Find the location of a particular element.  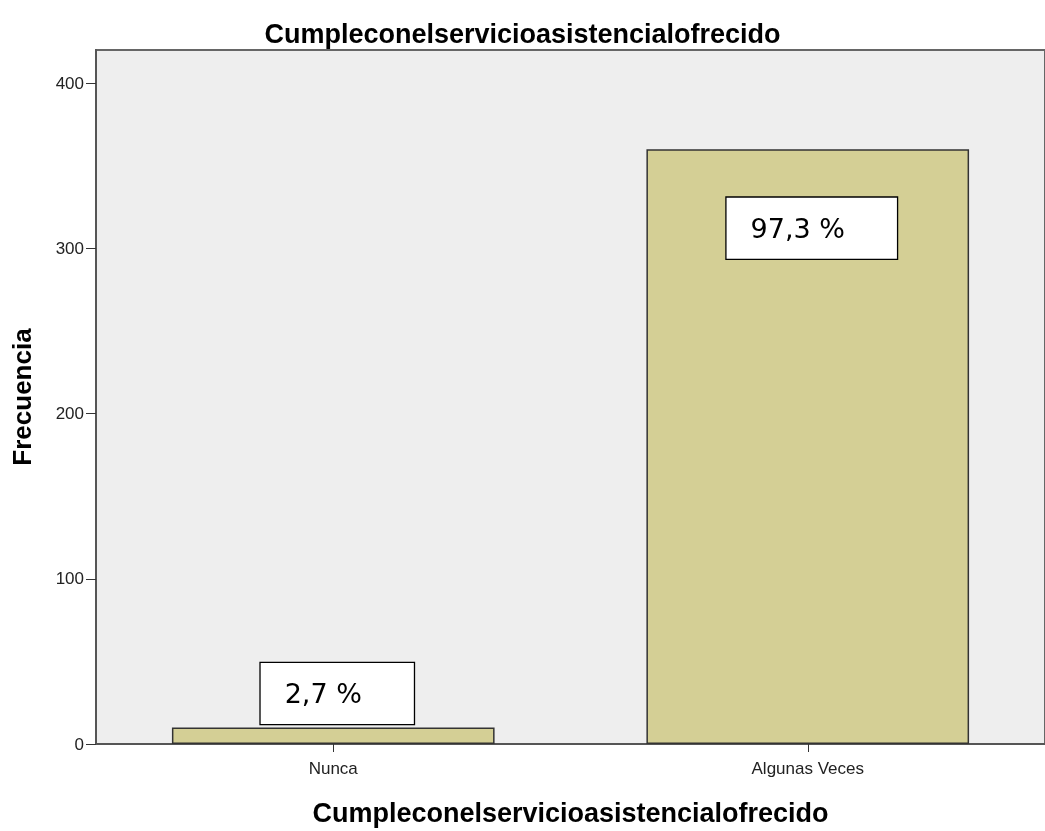

y-axis-title: Frecuencia is located at coordinates (22, 396).